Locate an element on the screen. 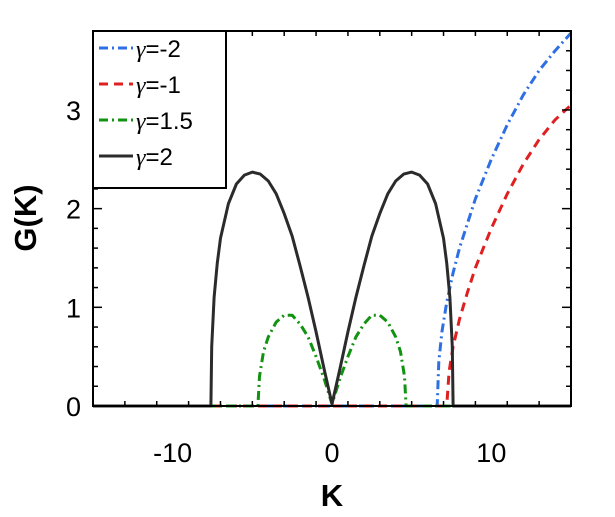 This screenshot has height=517, width=615. x-axis-title: K is located at coordinates (332, 495).